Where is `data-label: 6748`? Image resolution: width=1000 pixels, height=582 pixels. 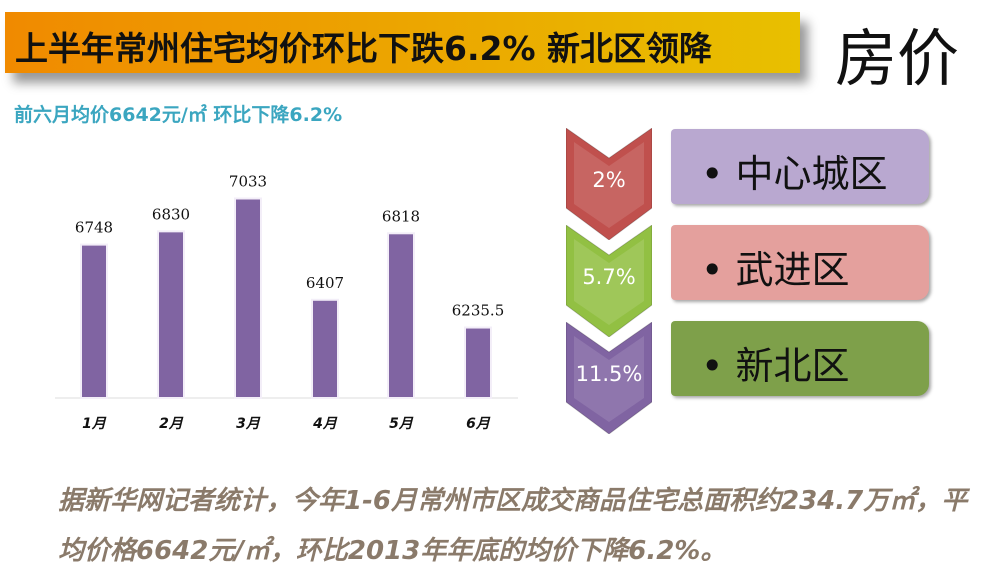 data-label: 6748 is located at coordinates (94, 228).